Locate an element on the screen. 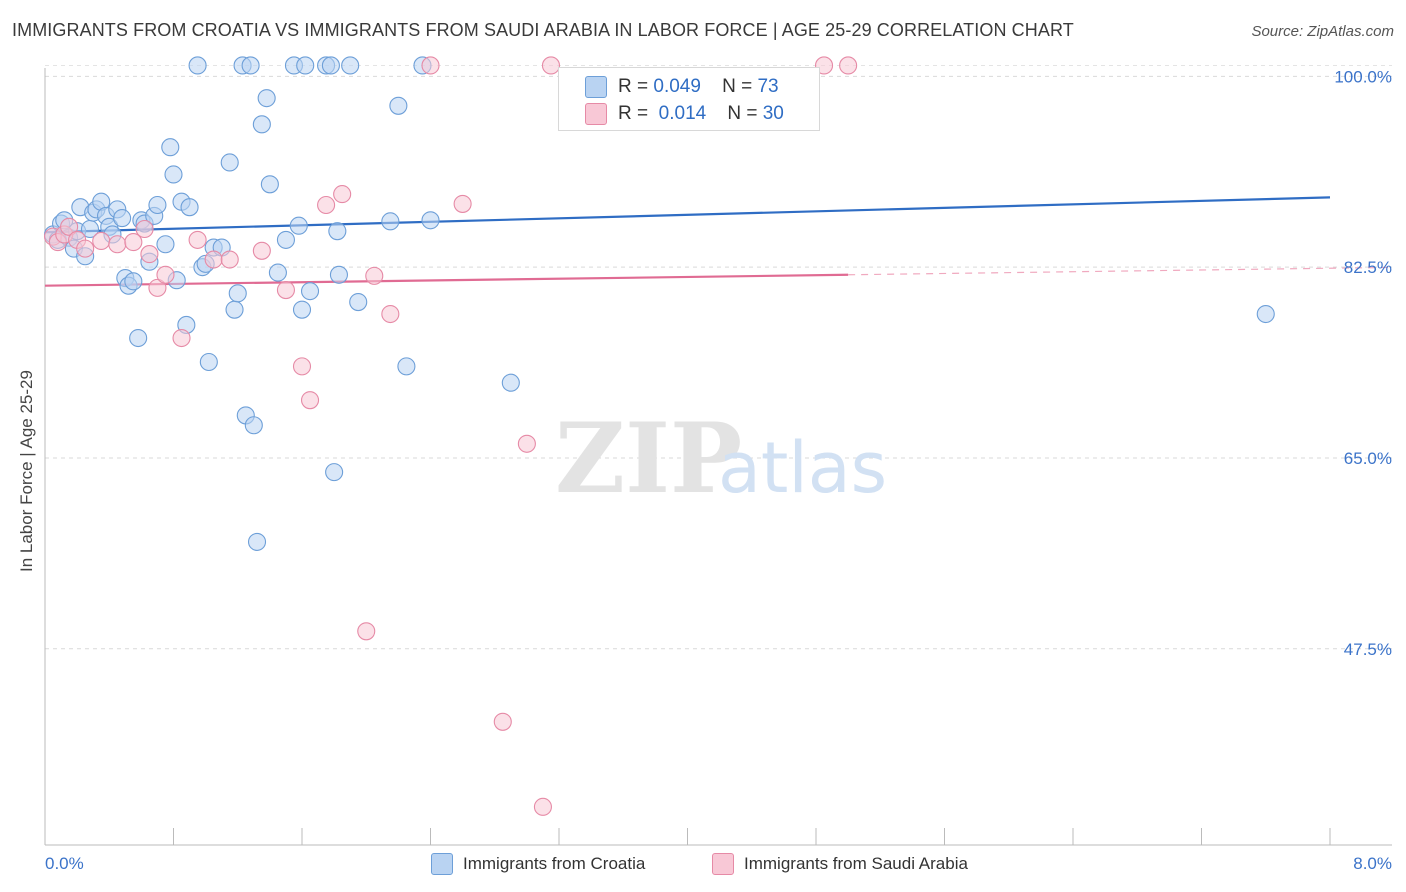 The image size is (1406, 892). trend-lines is located at coordinates (718, 241).